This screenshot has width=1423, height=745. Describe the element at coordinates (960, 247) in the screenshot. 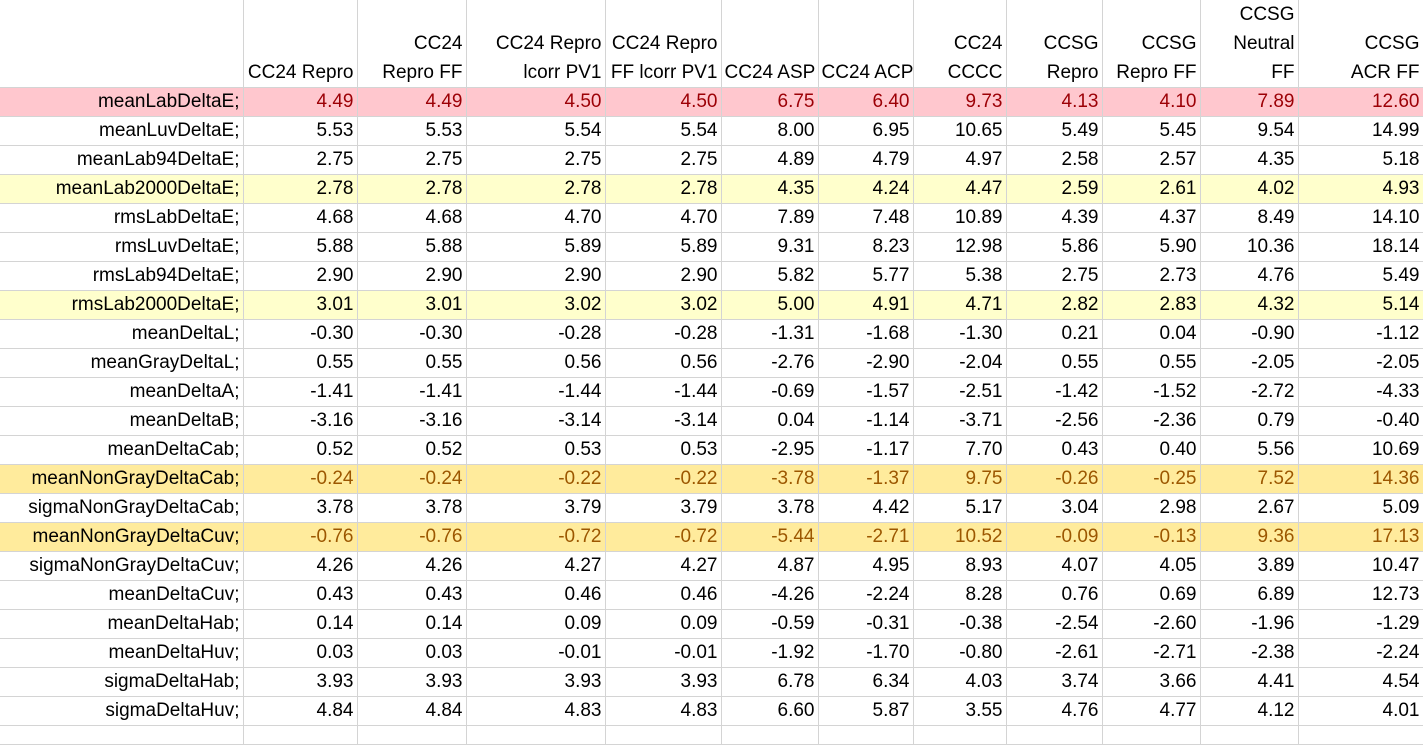

I see `value-cell: 12.98` at that location.